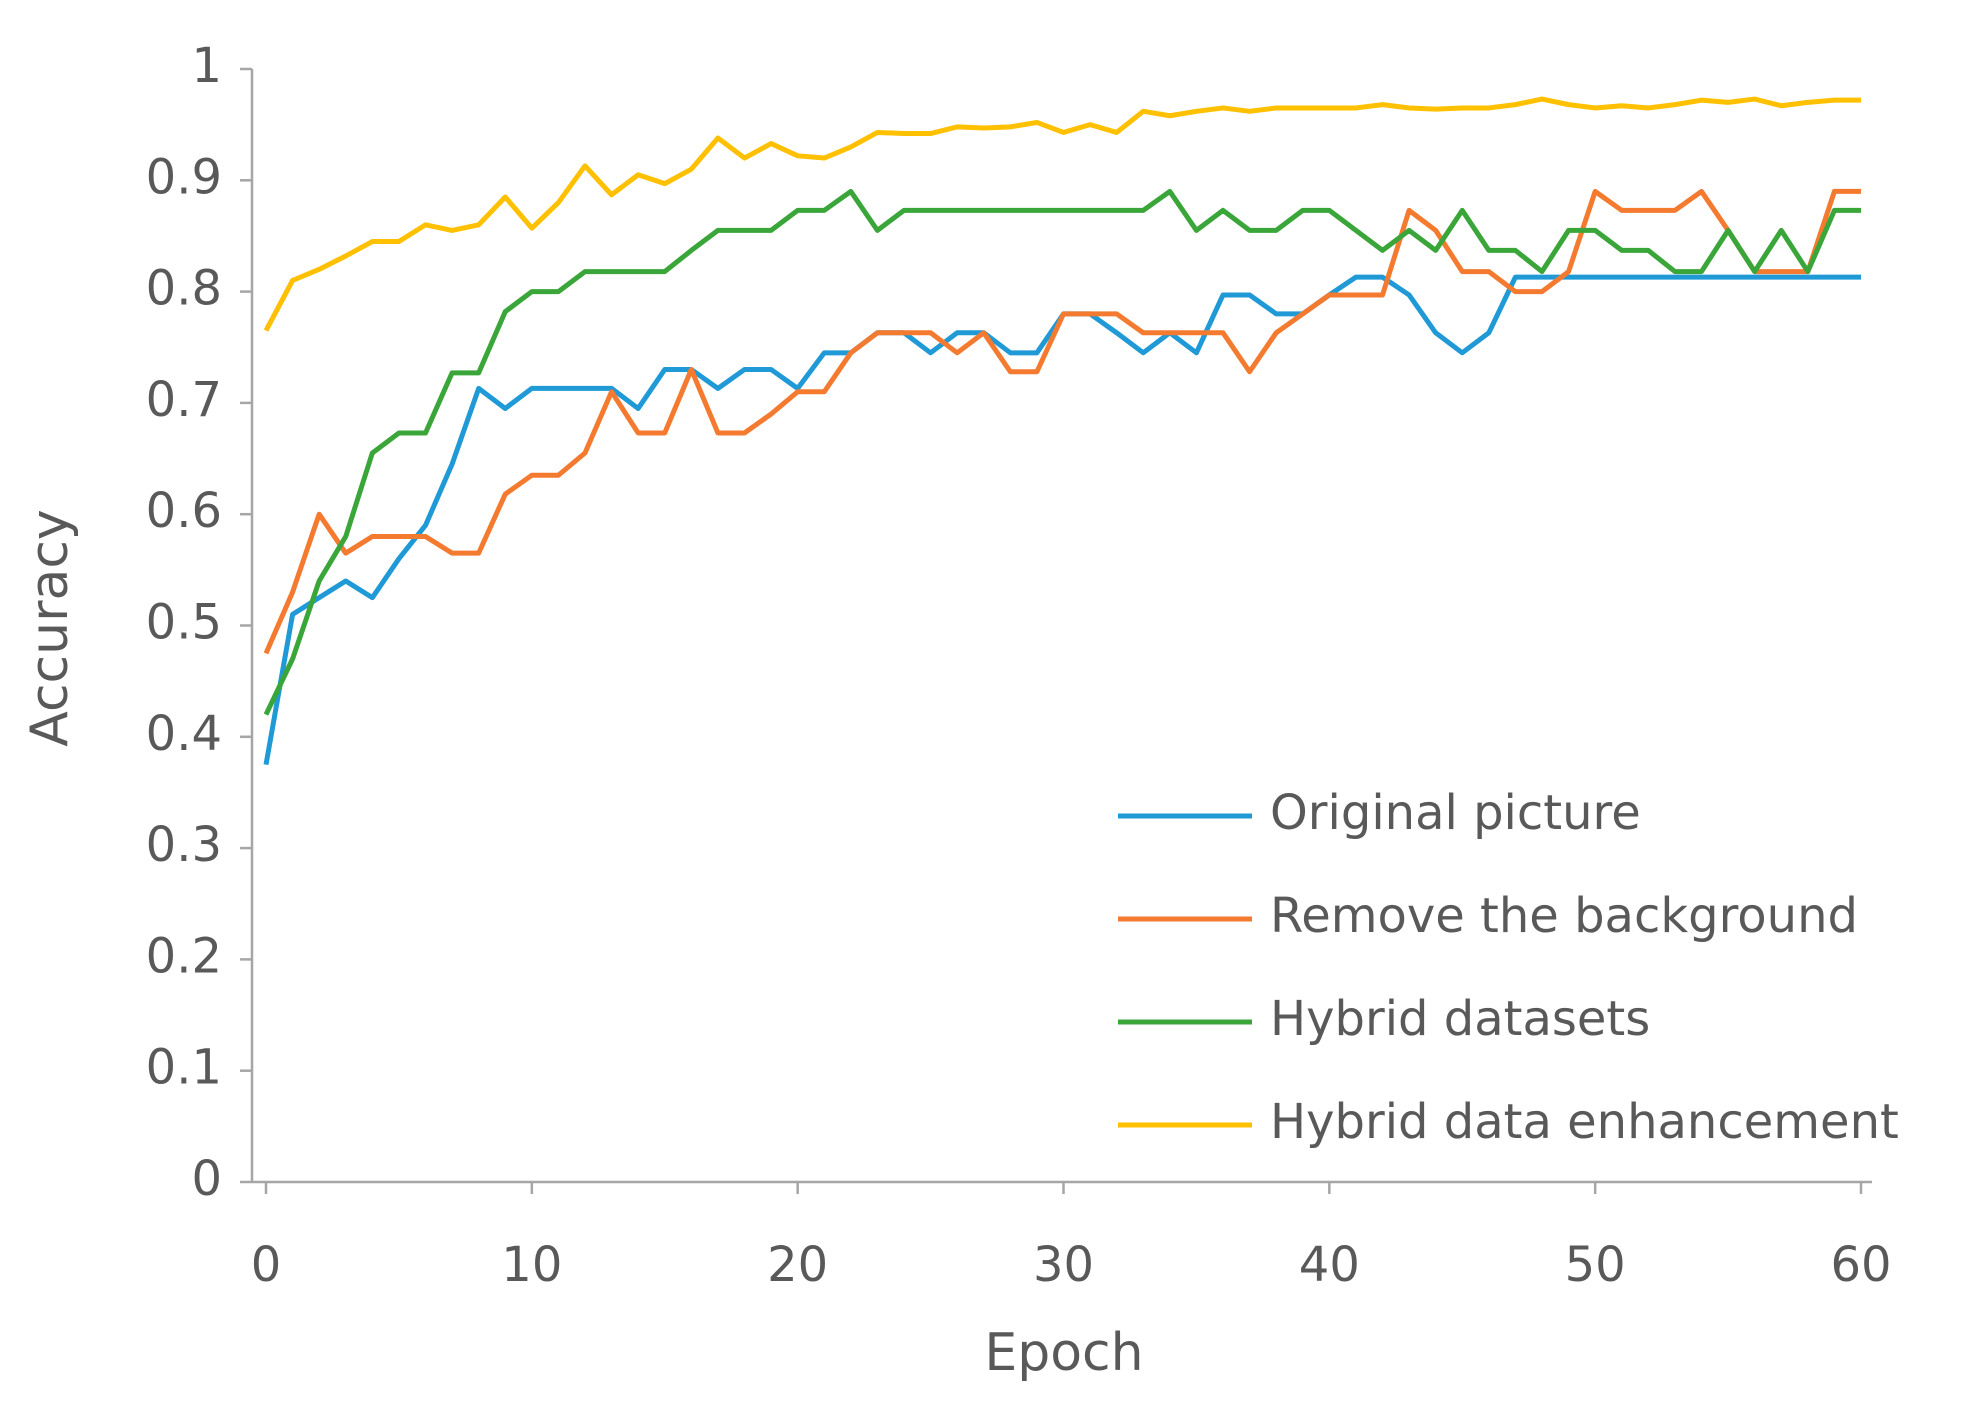  Describe the element at coordinates (1062, 214) in the screenshot. I see `series-line` at that location.